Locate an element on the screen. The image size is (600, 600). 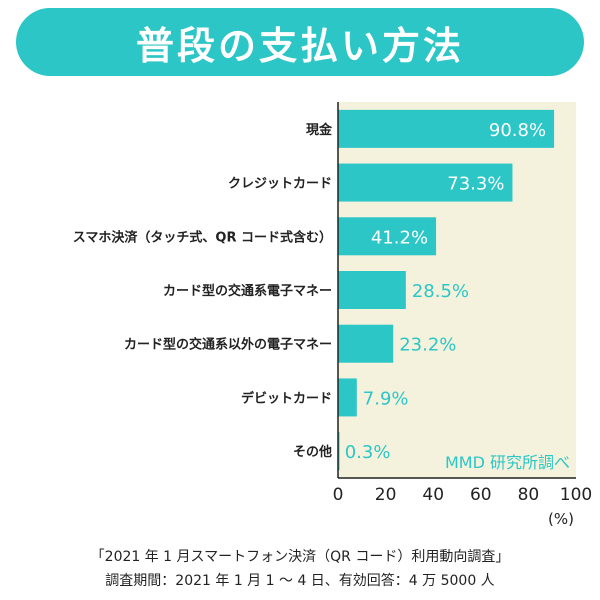
data-label: 28.5% is located at coordinates (440, 291).